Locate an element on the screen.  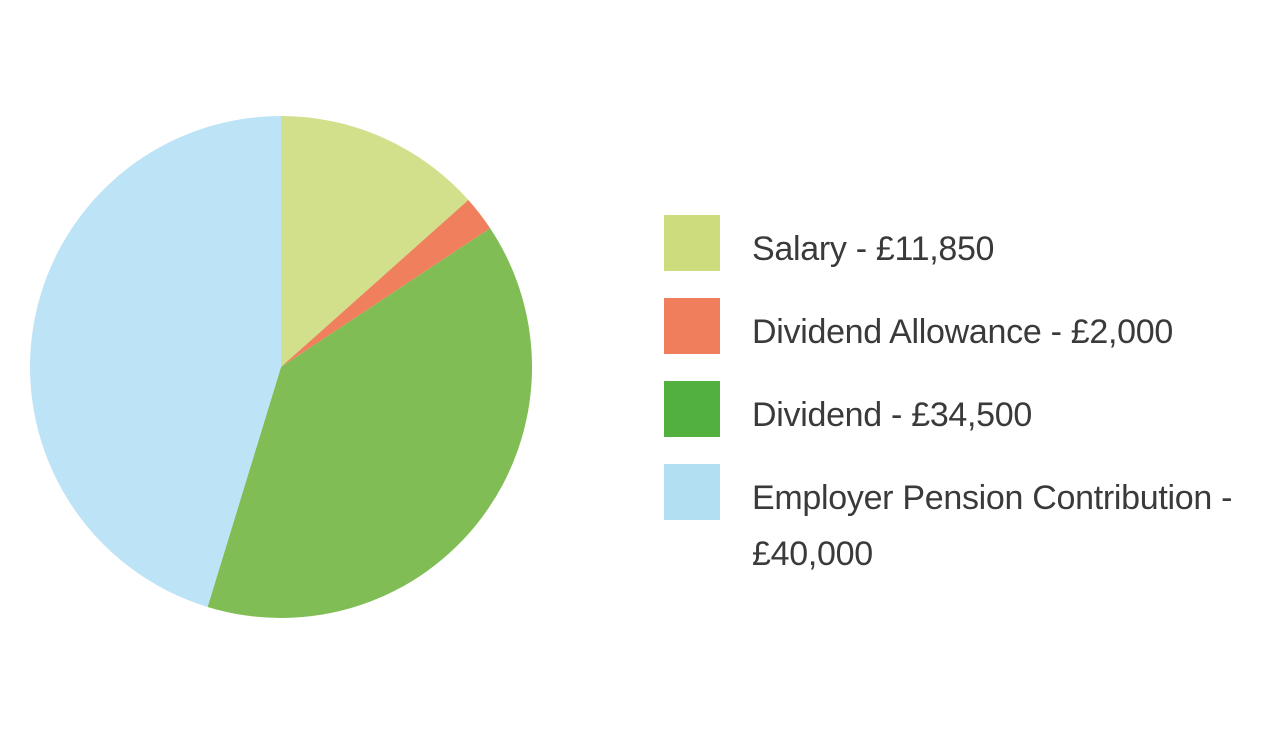
legend-swatch-employer-pension is located at coordinates (692, 492).